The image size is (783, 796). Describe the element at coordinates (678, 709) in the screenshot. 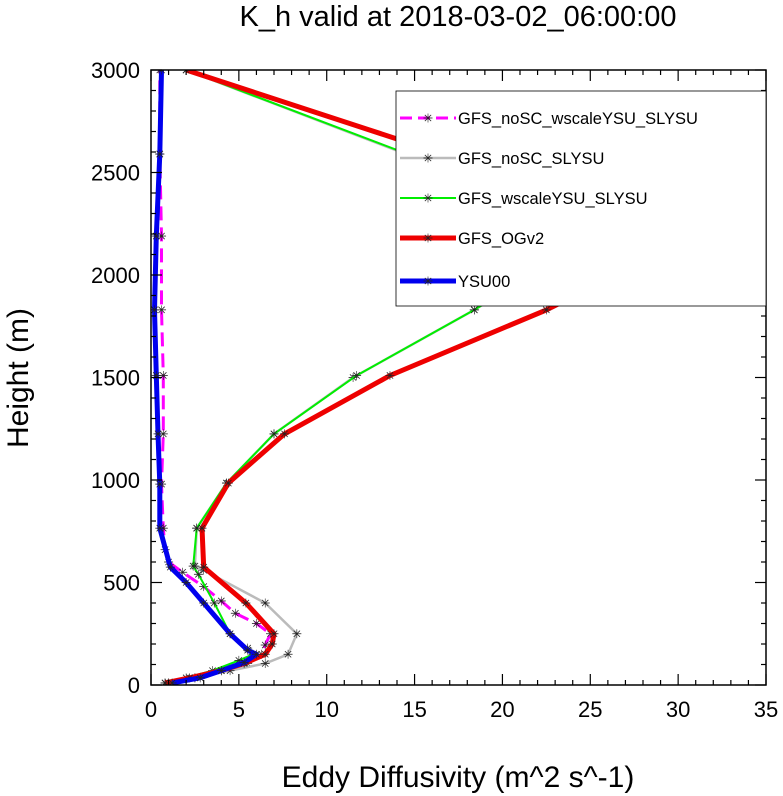

I see `x-tick-label: 30` at that location.